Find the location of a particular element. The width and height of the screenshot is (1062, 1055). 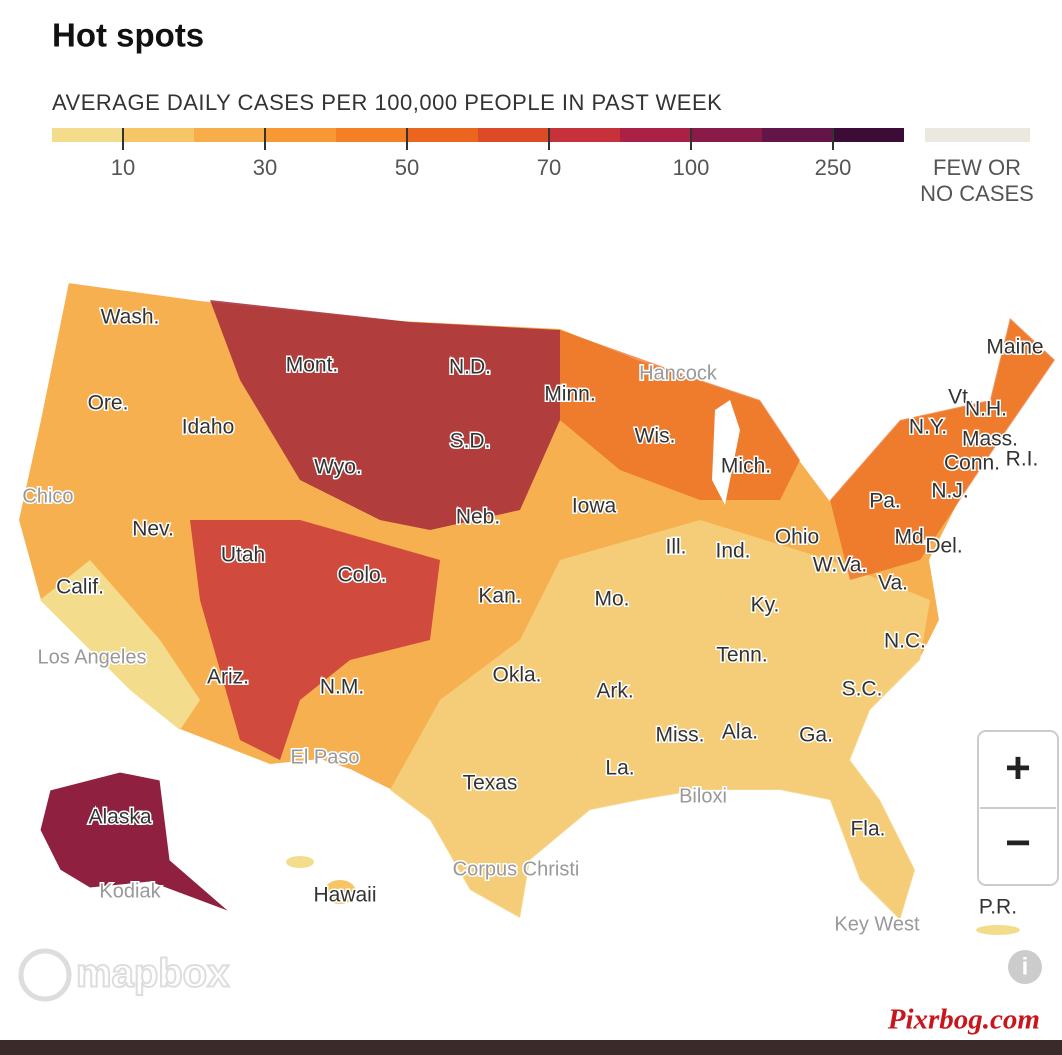

state-label: Mass. is located at coordinates (990, 439).